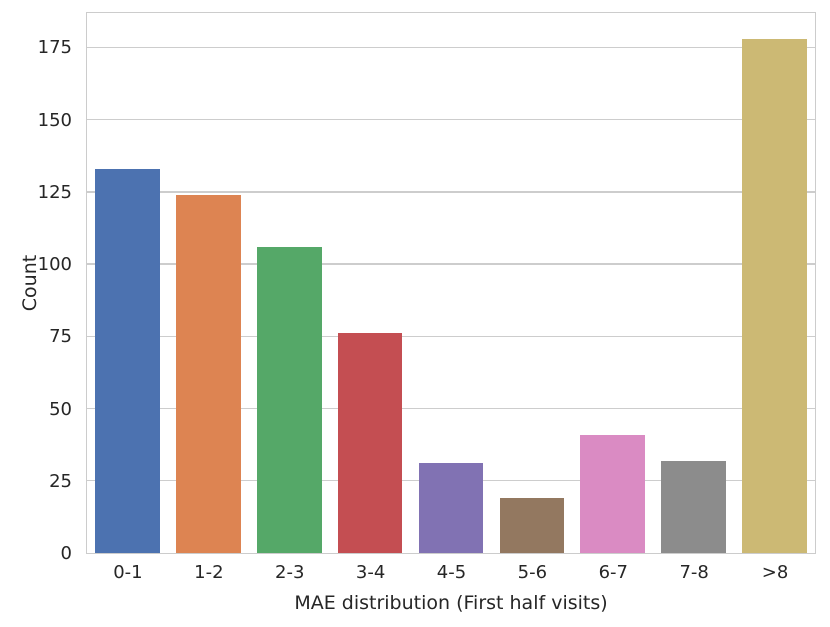 The height and width of the screenshot is (627, 830). What do you see at coordinates (54, 265) in the screenshot?
I see `y-tick-label-100: 100` at bounding box center [54, 265].